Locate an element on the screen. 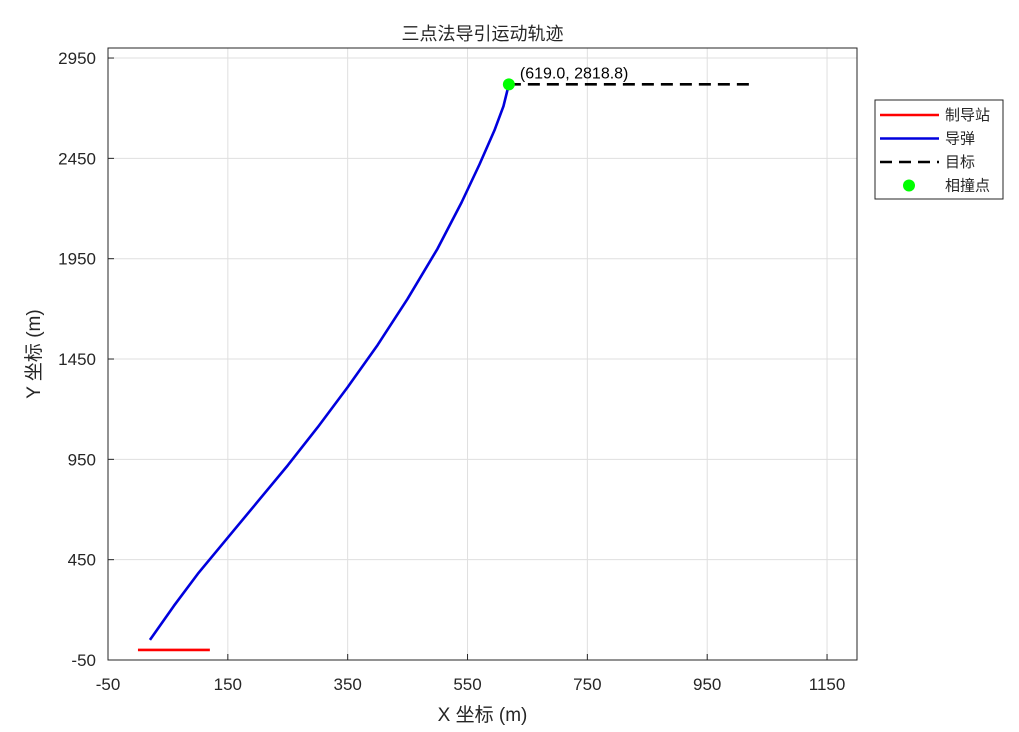 The width and height of the screenshot is (1019, 732). y-tick-label-4: 1950 is located at coordinates (77, 259).